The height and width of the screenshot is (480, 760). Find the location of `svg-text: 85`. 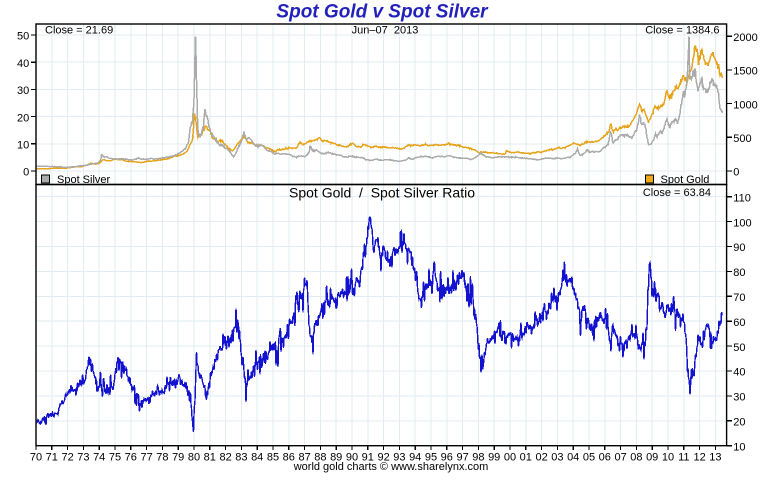

svg-text: 85 is located at coordinates (273, 458).